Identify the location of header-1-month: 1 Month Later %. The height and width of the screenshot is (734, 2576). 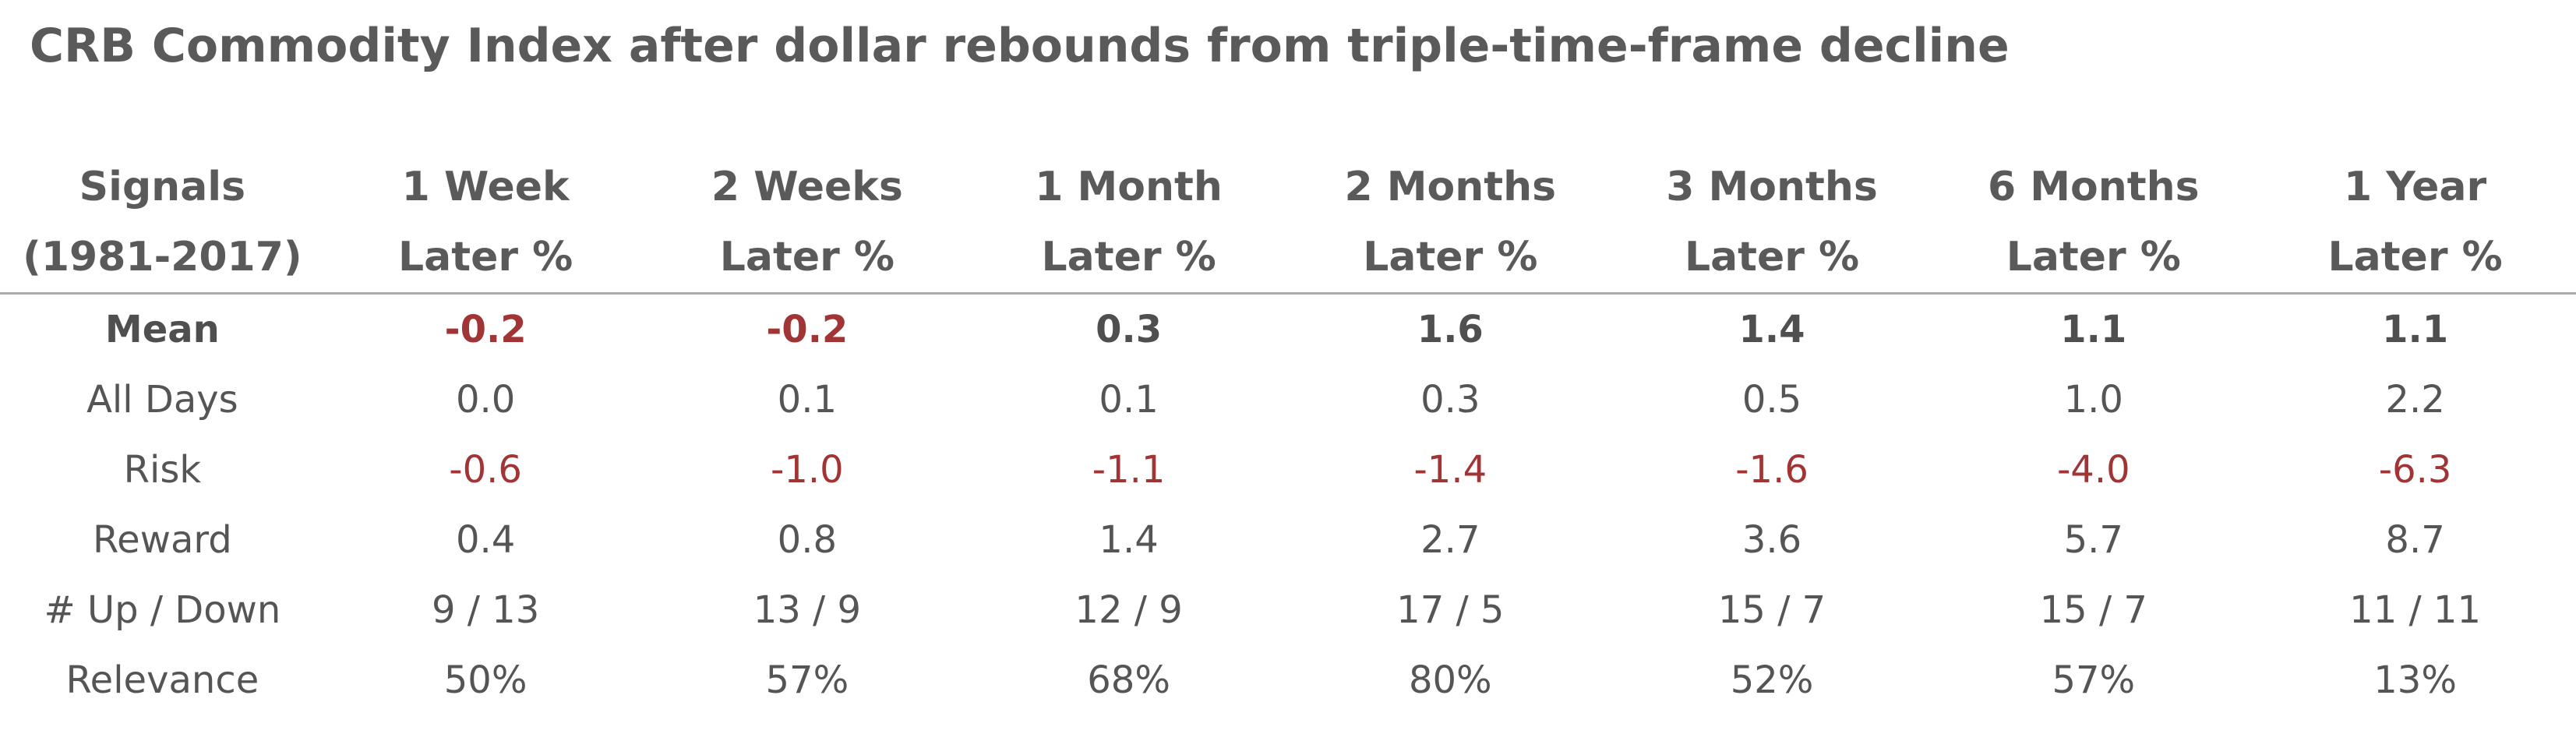
(1129, 223).